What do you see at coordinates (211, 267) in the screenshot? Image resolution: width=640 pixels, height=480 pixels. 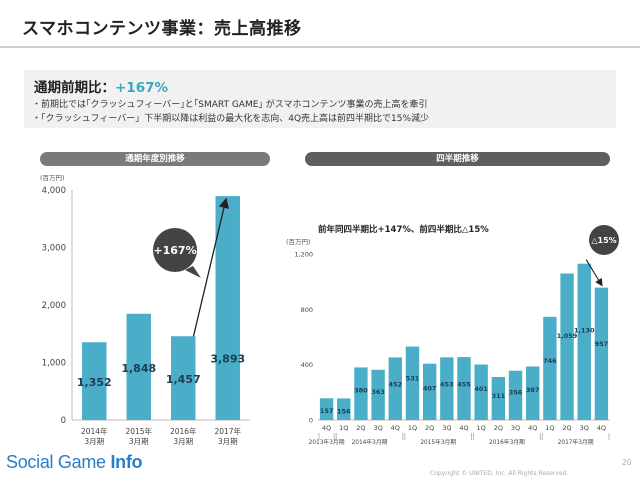 I see `annual-growth-arrow` at bounding box center [211, 267].